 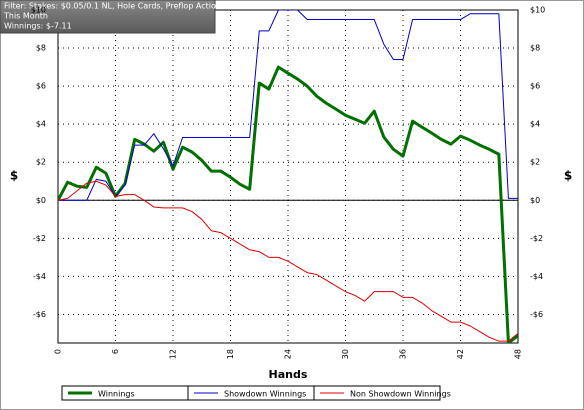 I want to click on y2-tick-label: $10, so click(x=537, y=10).